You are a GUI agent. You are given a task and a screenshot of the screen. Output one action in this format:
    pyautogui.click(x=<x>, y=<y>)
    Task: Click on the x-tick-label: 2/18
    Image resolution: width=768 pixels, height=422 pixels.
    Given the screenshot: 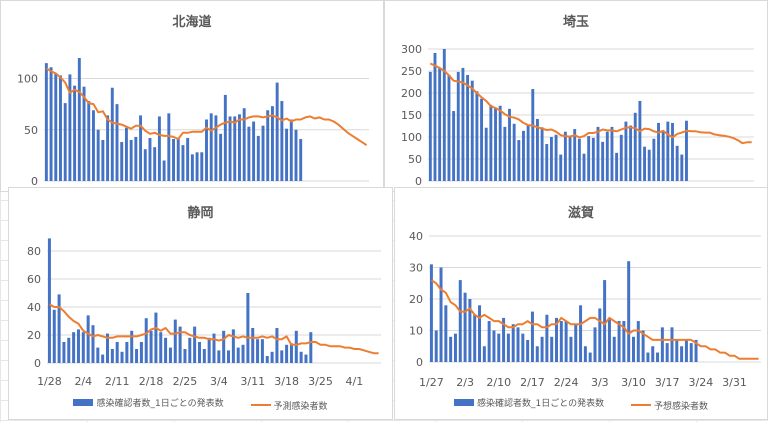 What is the action you would take?
    pyautogui.click(x=151, y=381)
    